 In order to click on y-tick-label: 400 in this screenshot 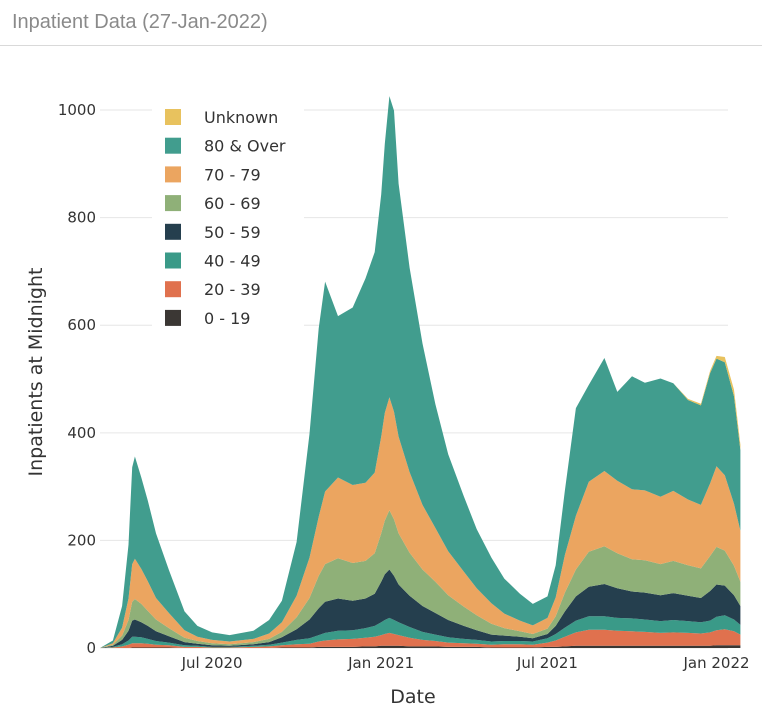, I will do `click(81, 433)`.